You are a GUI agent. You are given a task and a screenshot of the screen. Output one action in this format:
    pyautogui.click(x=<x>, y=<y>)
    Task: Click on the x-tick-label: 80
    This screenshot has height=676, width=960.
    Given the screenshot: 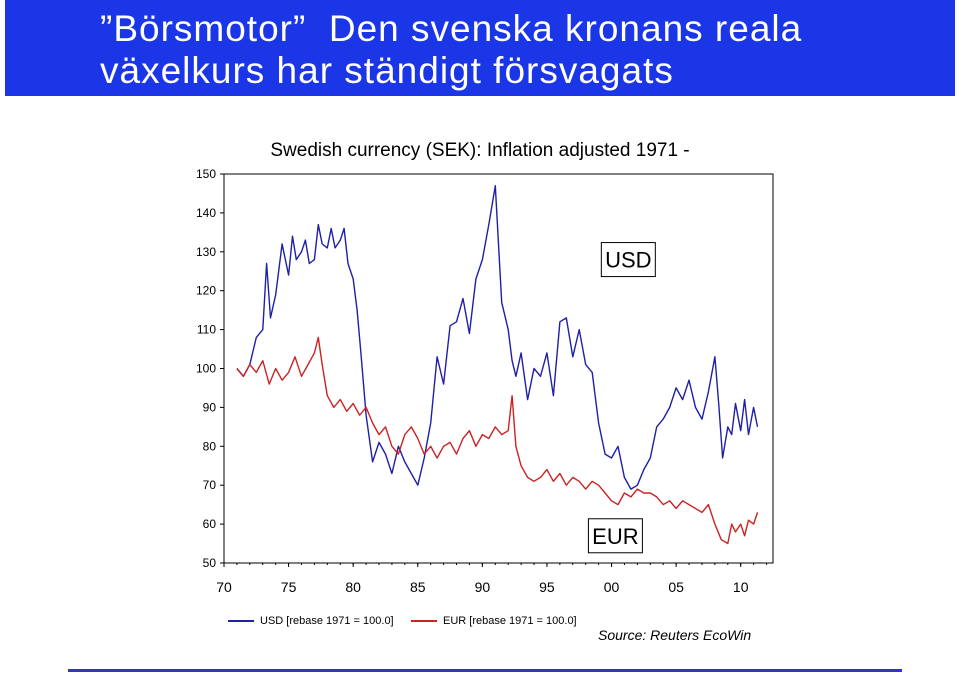 What is the action you would take?
    pyautogui.click(x=353, y=587)
    